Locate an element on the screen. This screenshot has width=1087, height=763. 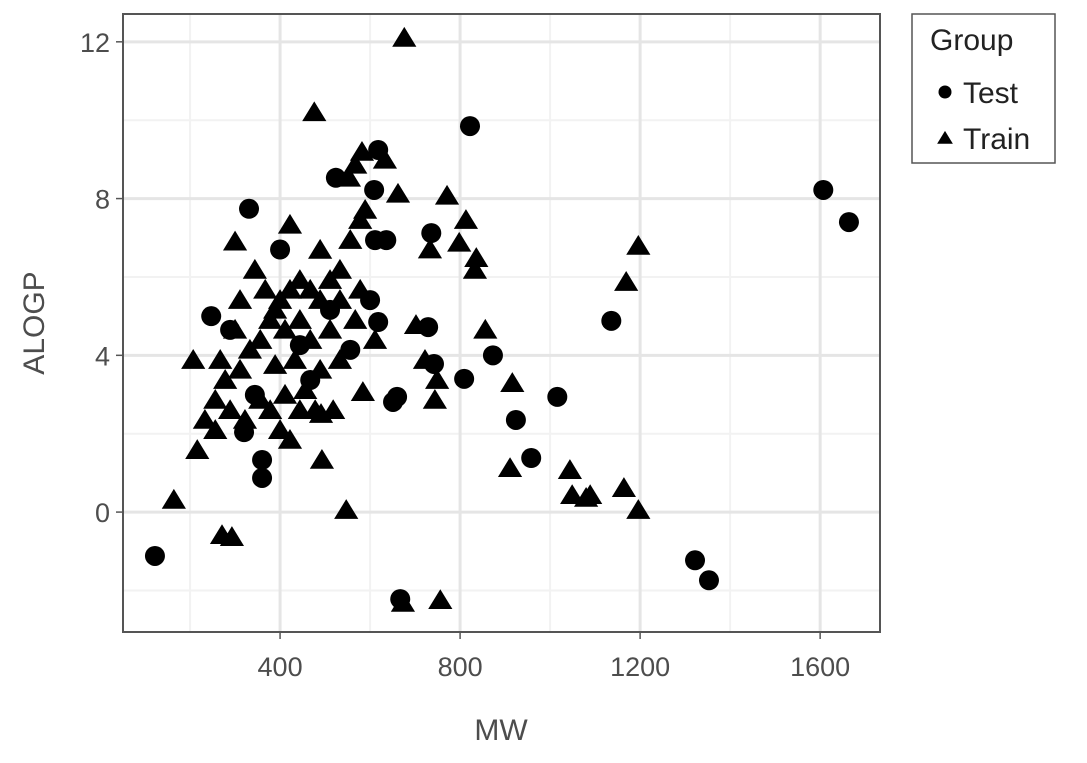
y-tick-label: 0 is located at coordinates (102, 513).